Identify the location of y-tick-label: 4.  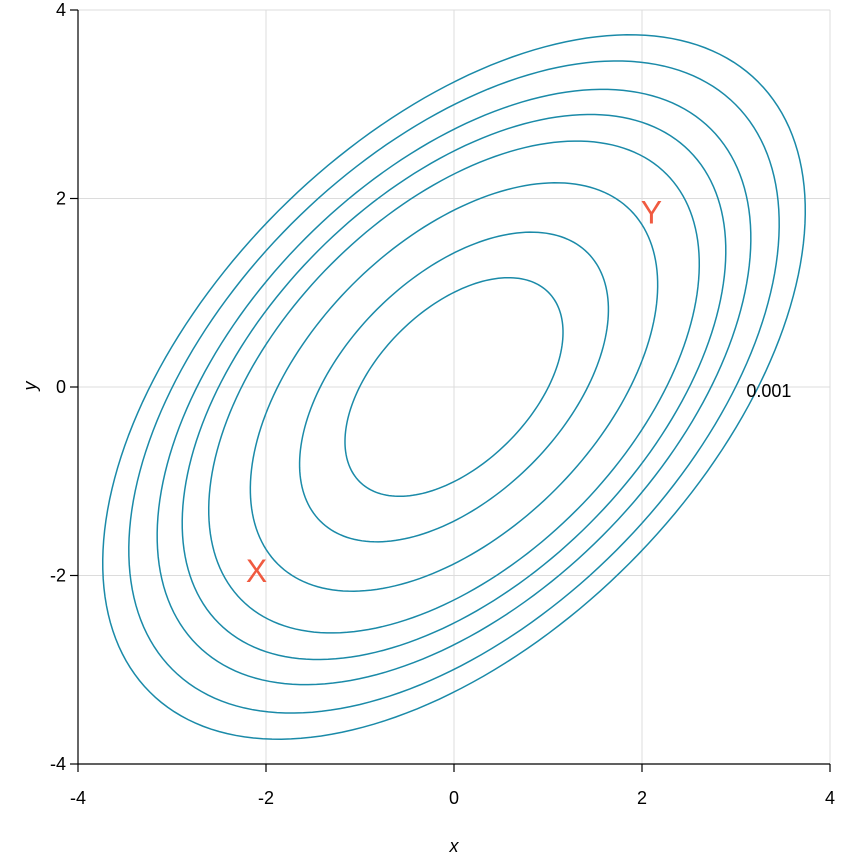
(61, 10).